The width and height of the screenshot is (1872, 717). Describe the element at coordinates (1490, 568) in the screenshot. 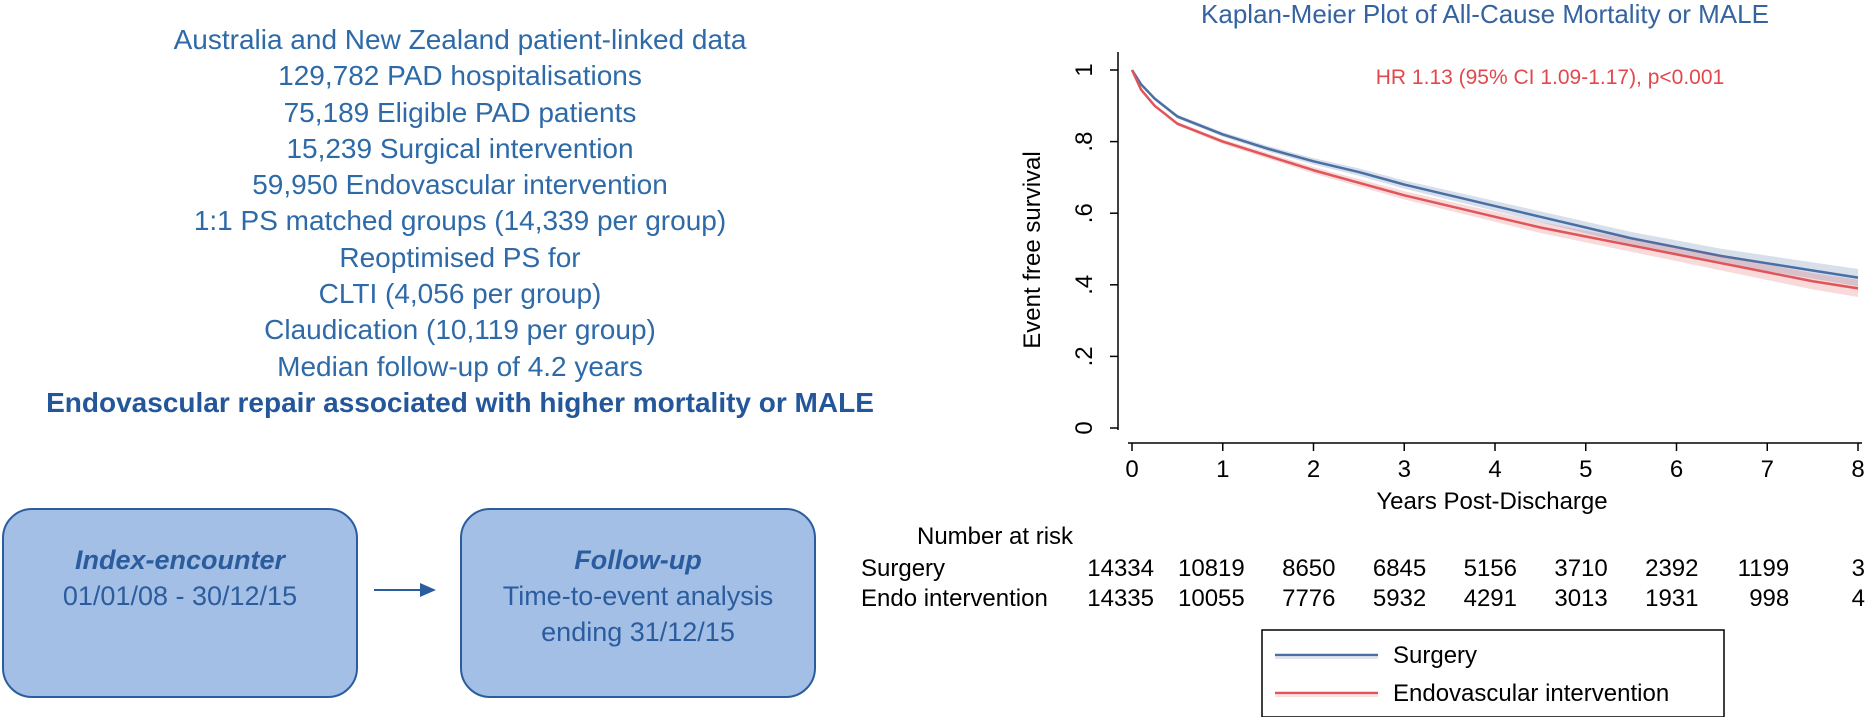

I see `risk-value: 5156` at that location.